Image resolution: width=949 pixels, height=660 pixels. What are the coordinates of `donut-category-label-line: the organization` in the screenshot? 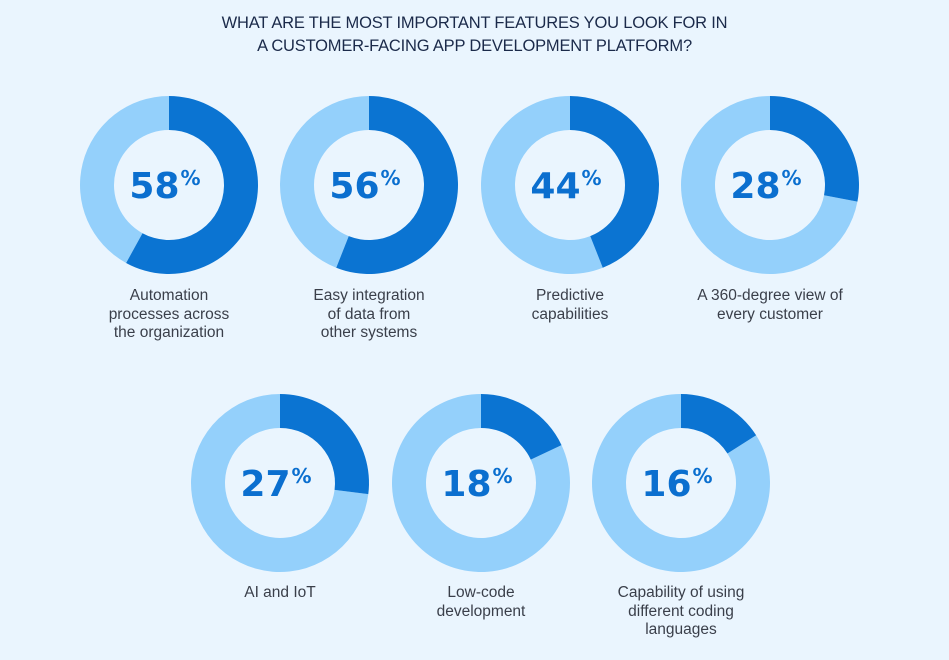 It's located at (169, 332).